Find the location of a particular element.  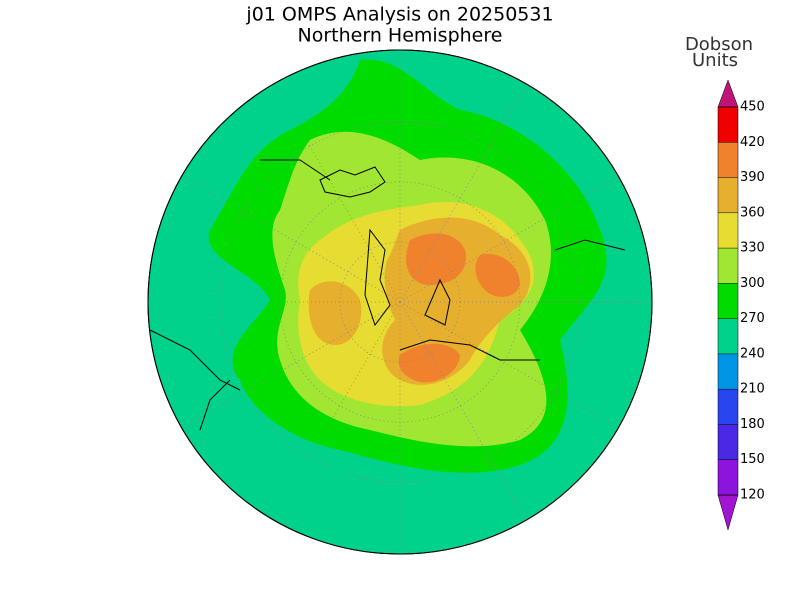

subtitle: Northern Hemisphere is located at coordinates (400, 36).